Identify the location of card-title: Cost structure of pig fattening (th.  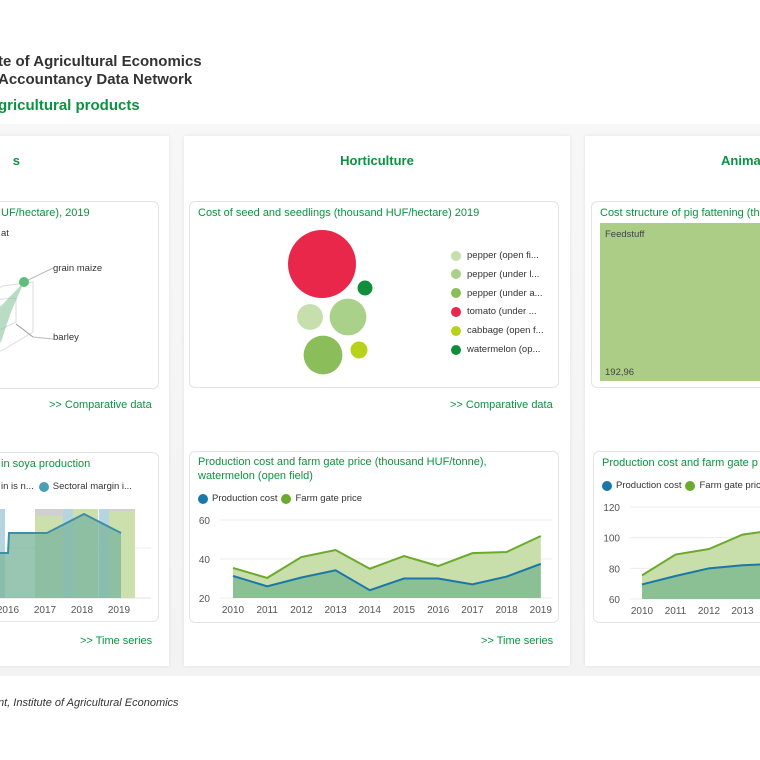
(680, 213).